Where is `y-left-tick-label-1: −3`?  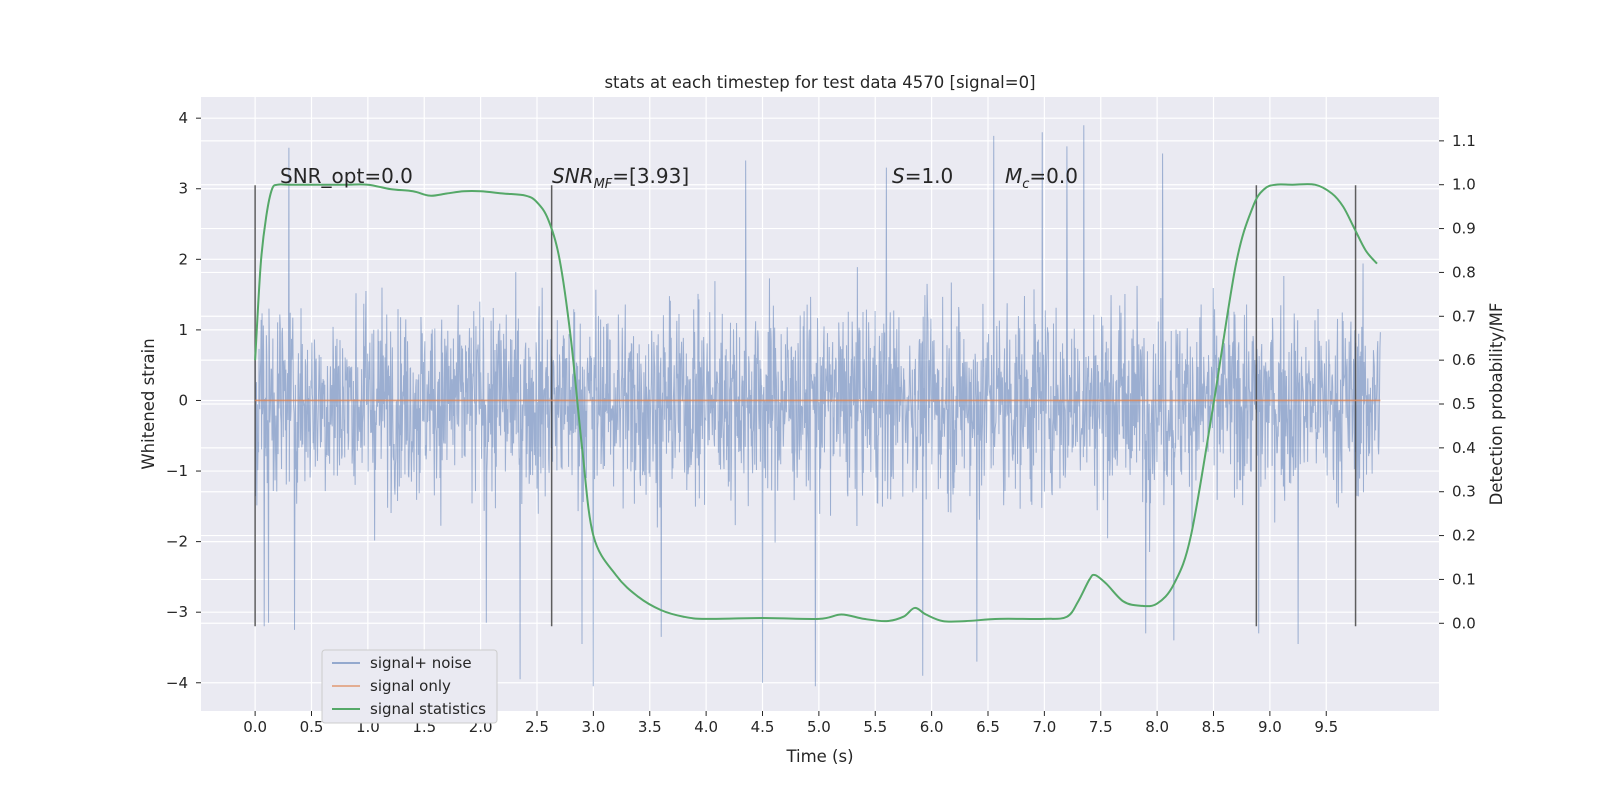
y-left-tick-label-1: −3 is located at coordinates (177, 612).